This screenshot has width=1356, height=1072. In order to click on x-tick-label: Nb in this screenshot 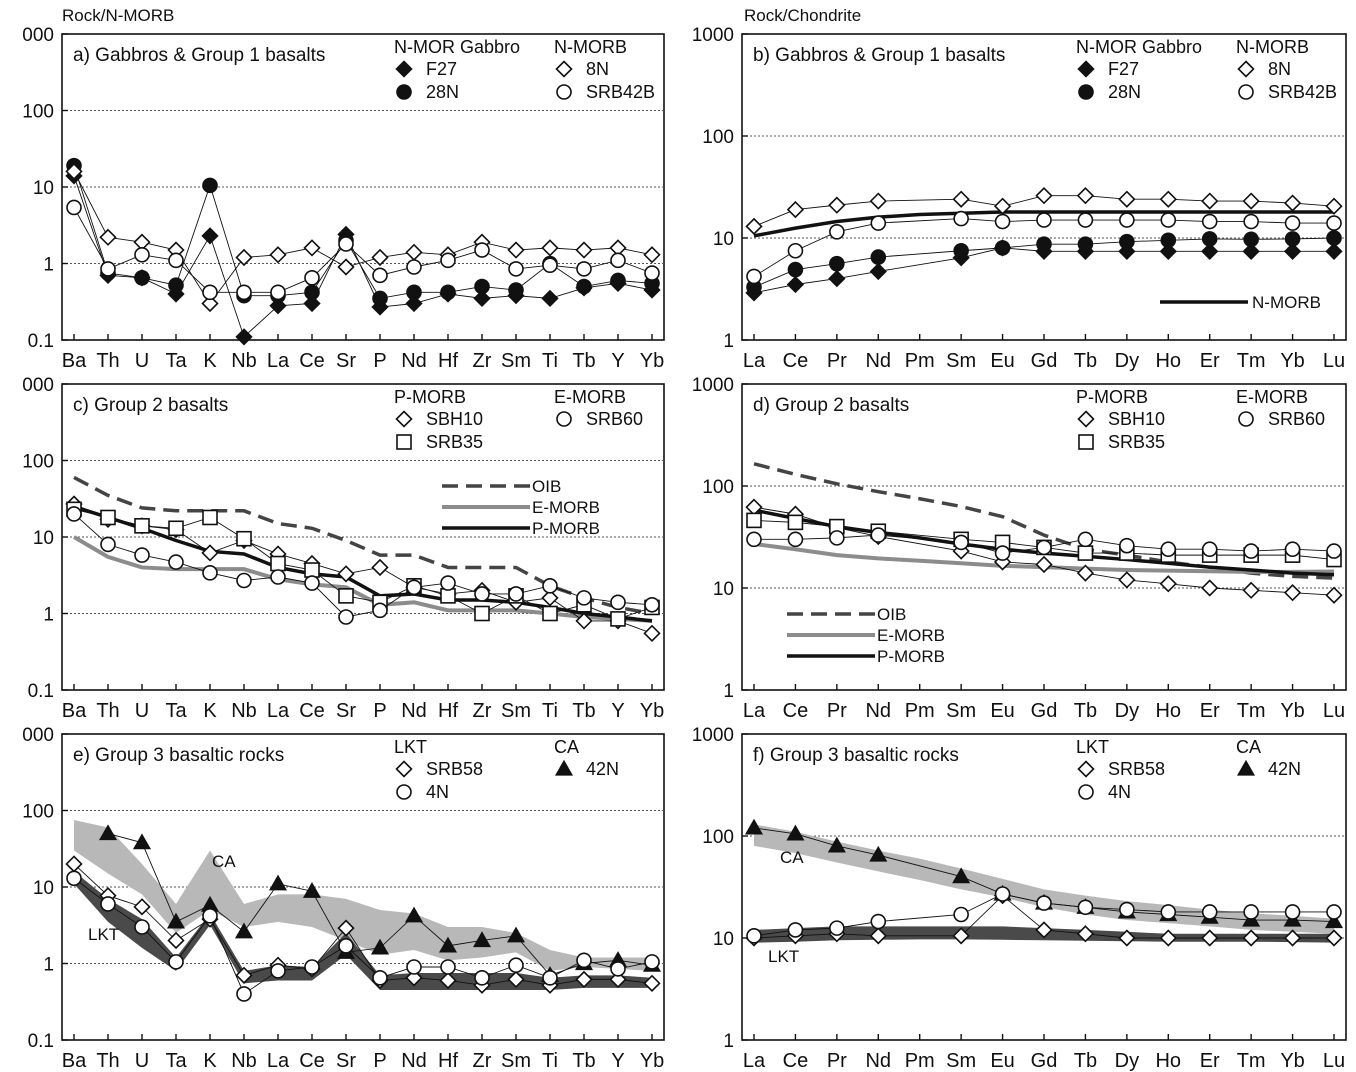, I will do `click(244, 711)`.